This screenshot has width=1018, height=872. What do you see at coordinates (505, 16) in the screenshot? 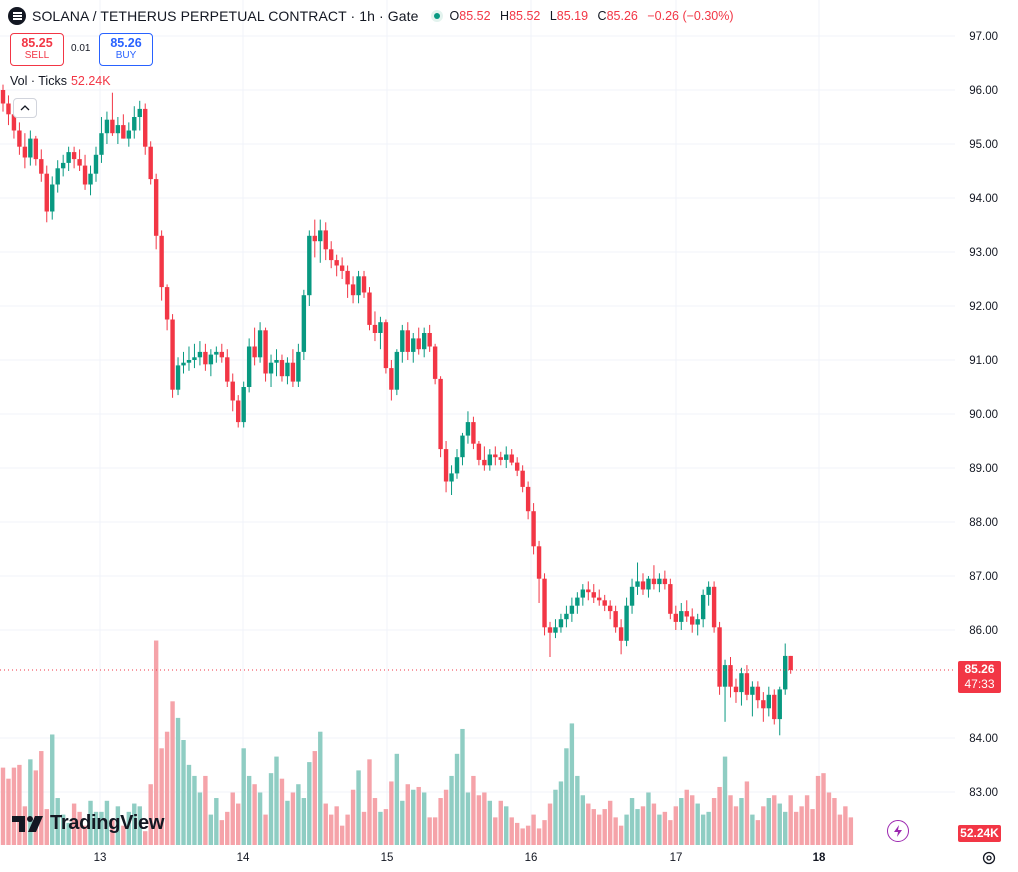
I see `high-label: H` at bounding box center [505, 16].